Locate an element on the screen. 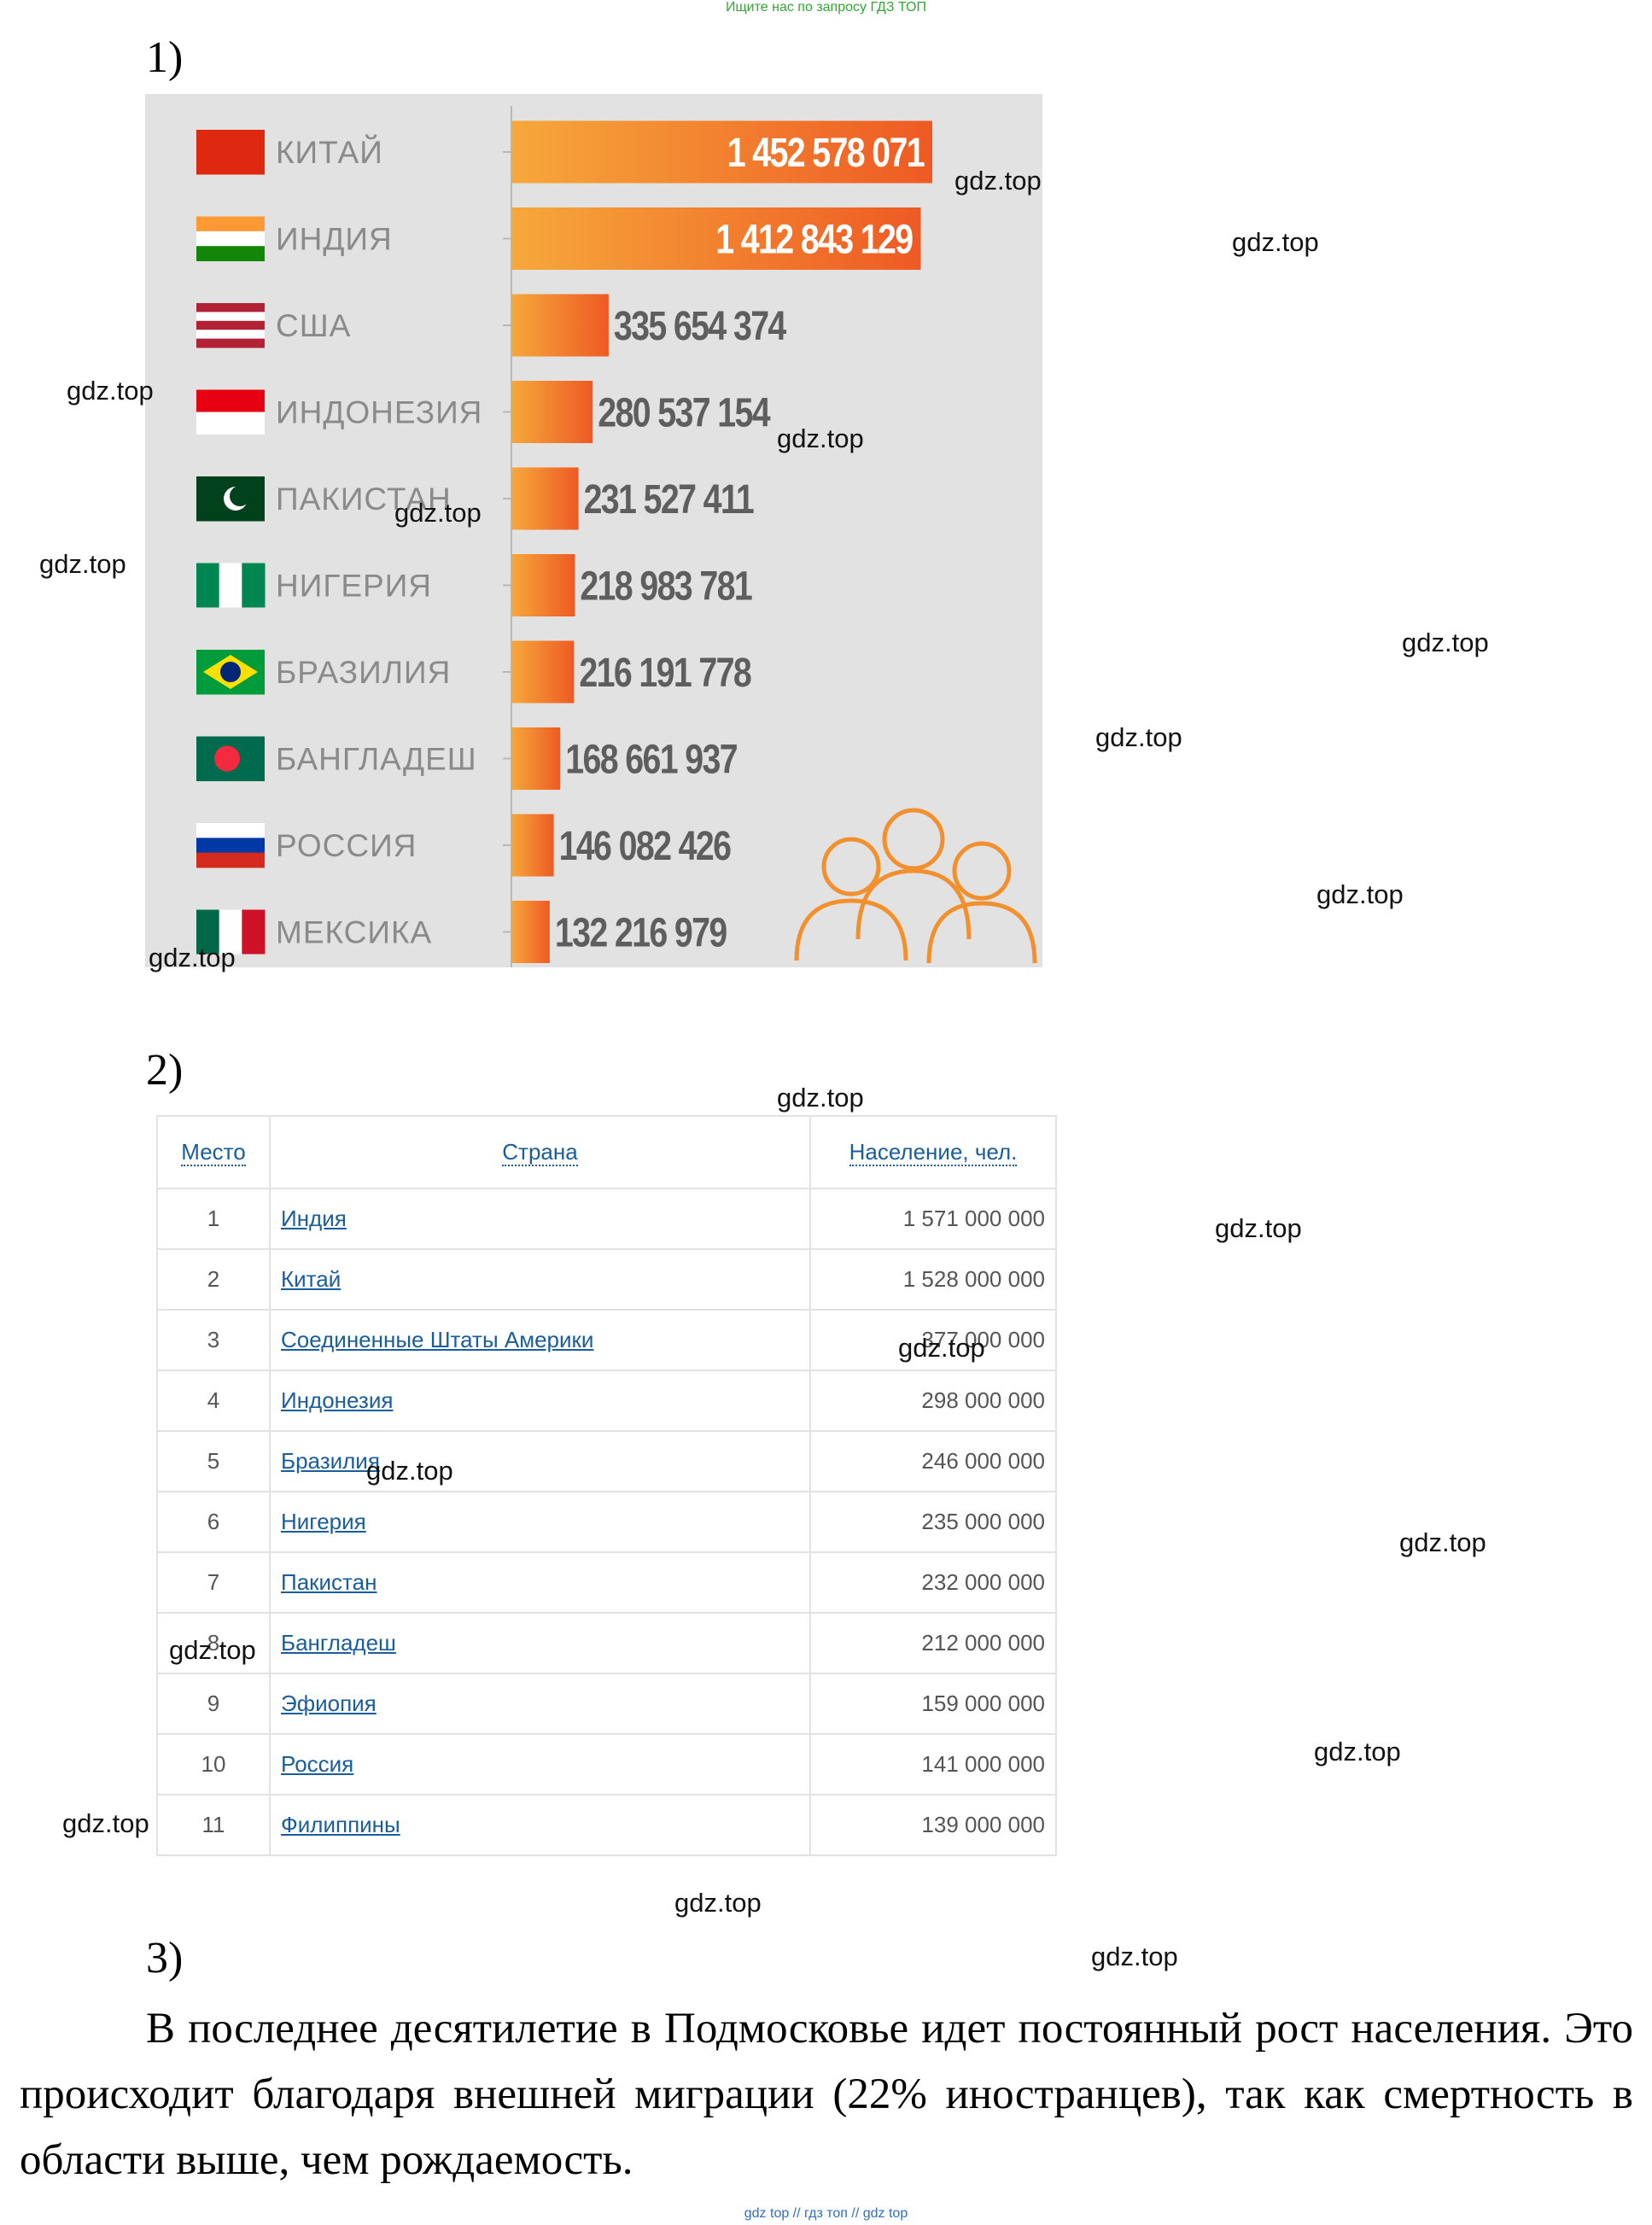  table-row: 10 Россия 141 000 000 is located at coordinates (606, 1764).